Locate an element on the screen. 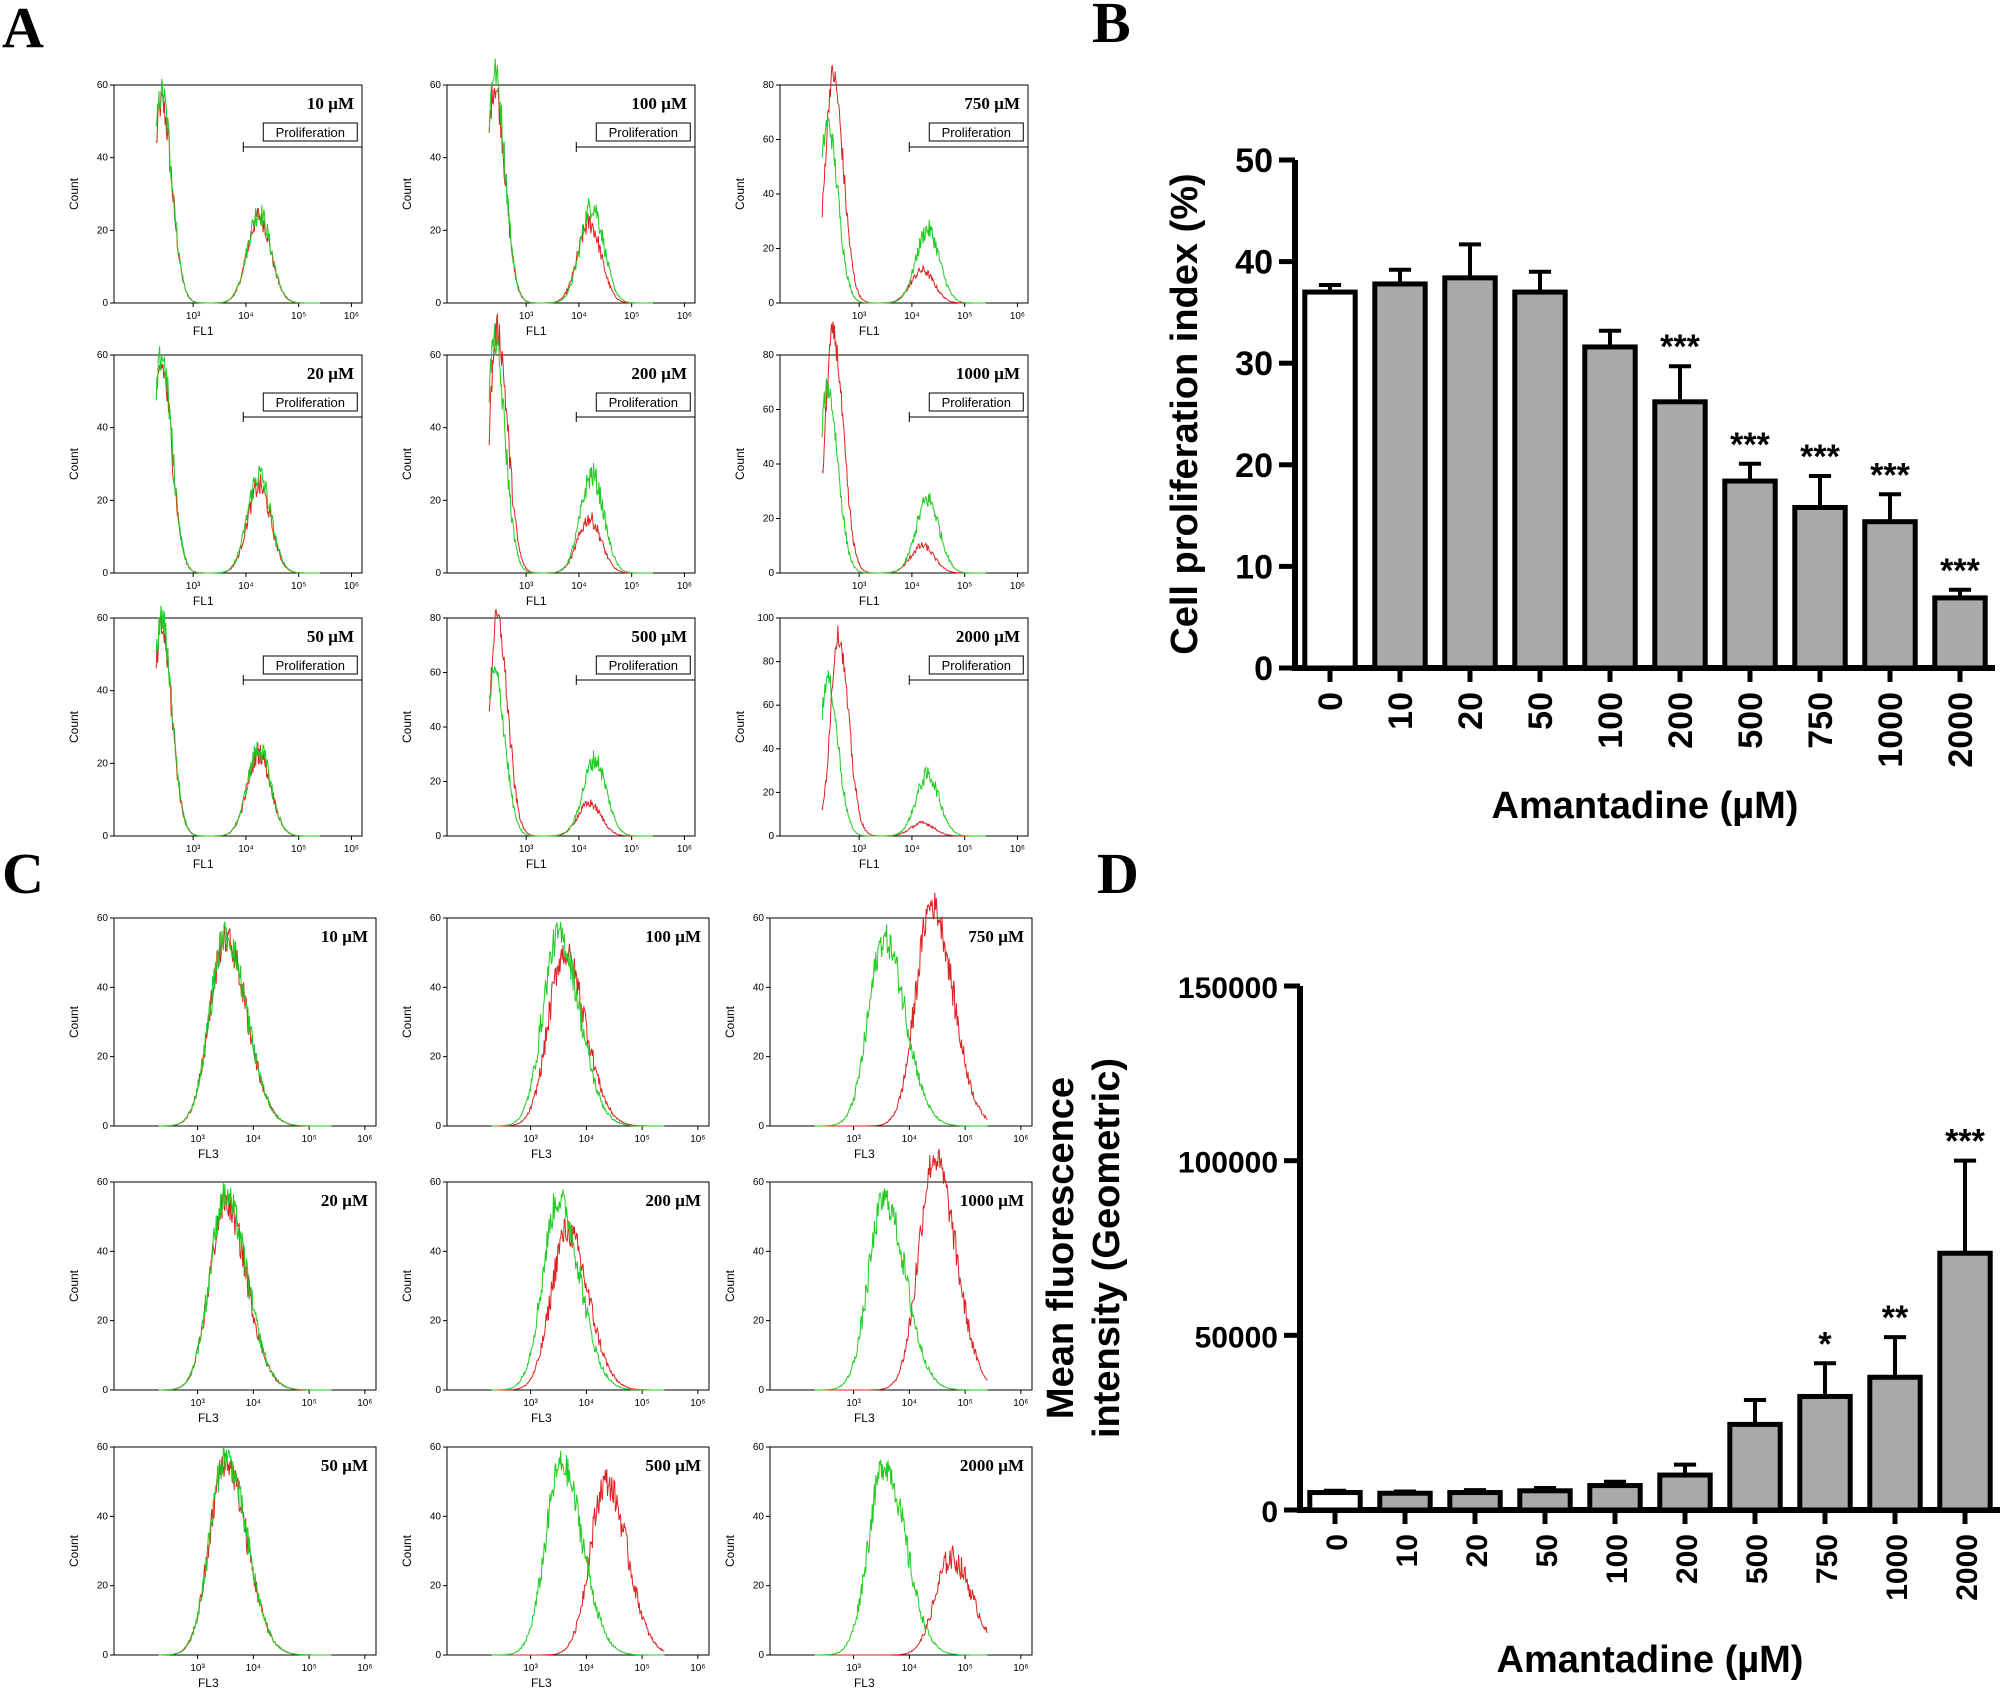  concentration-label: 20 µM is located at coordinates (330, 373).